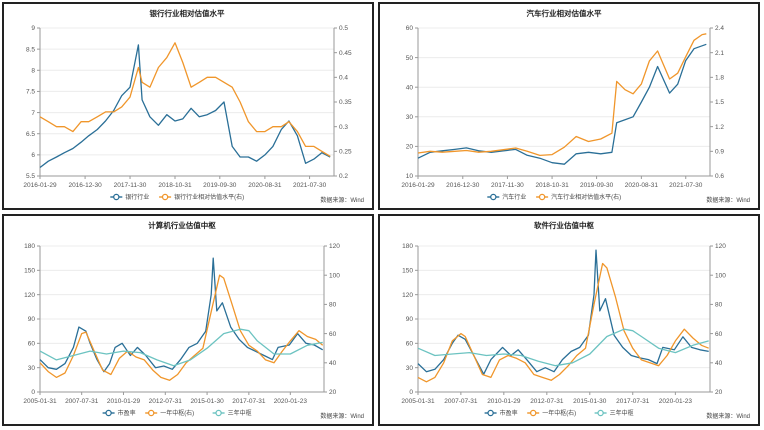 The width and height of the screenshot is (764, 430). Describe the element at coordinates (30, 176) in the screenshot. I see `y-left-tick-label: 5.5` at that location.